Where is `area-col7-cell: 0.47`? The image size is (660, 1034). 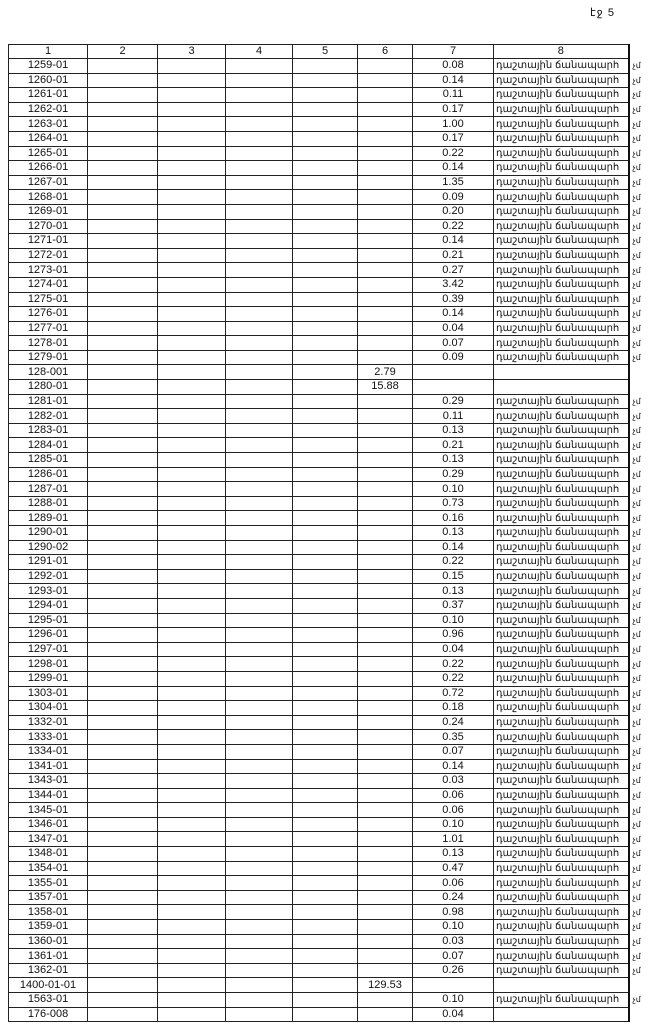 area-col7-cell: 0.47 is located at coordinates (453, 868).